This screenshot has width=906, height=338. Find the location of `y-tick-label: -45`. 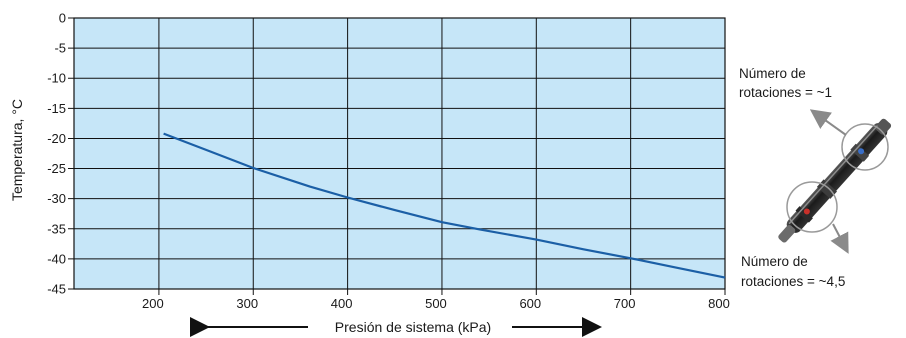

y-tick-label: -45 is located at coordinates (56, 289).